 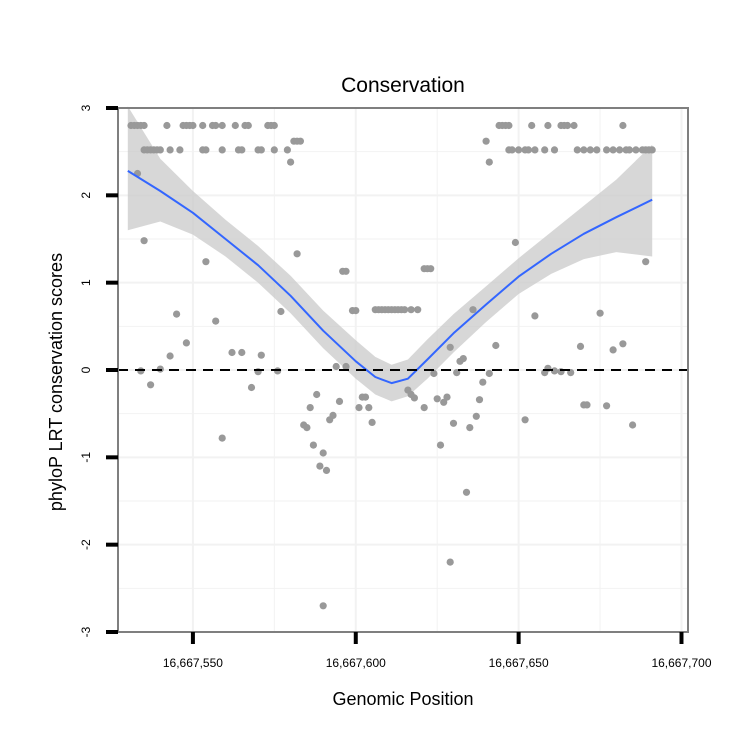 I want to click on y-axis-label: phyloP LRT conservation scores, so click(x=56, y=382).